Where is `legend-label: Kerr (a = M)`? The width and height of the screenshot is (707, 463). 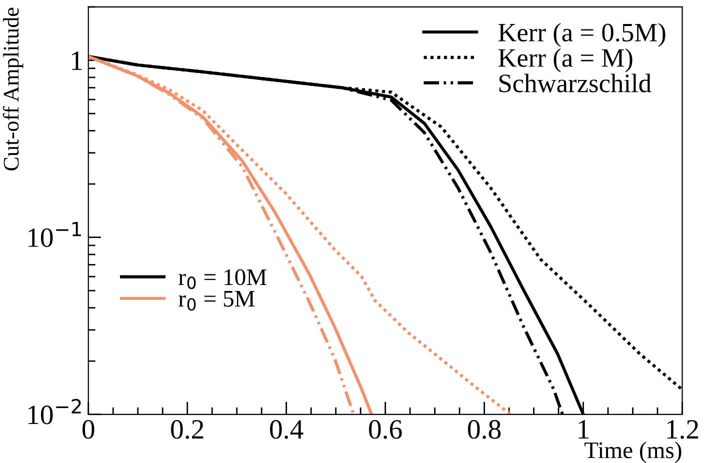
legend-label: Kerr (a = M) is located at coordinates (565, 60).